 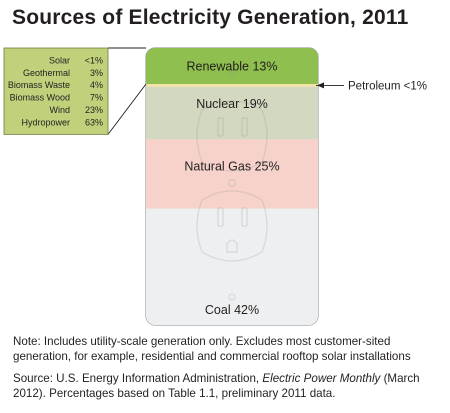 What do you see at coordinates (232, 104) in the screenshot?
I see `label-nuclear: Nuclear 19%` at bounding box center [232, 104].